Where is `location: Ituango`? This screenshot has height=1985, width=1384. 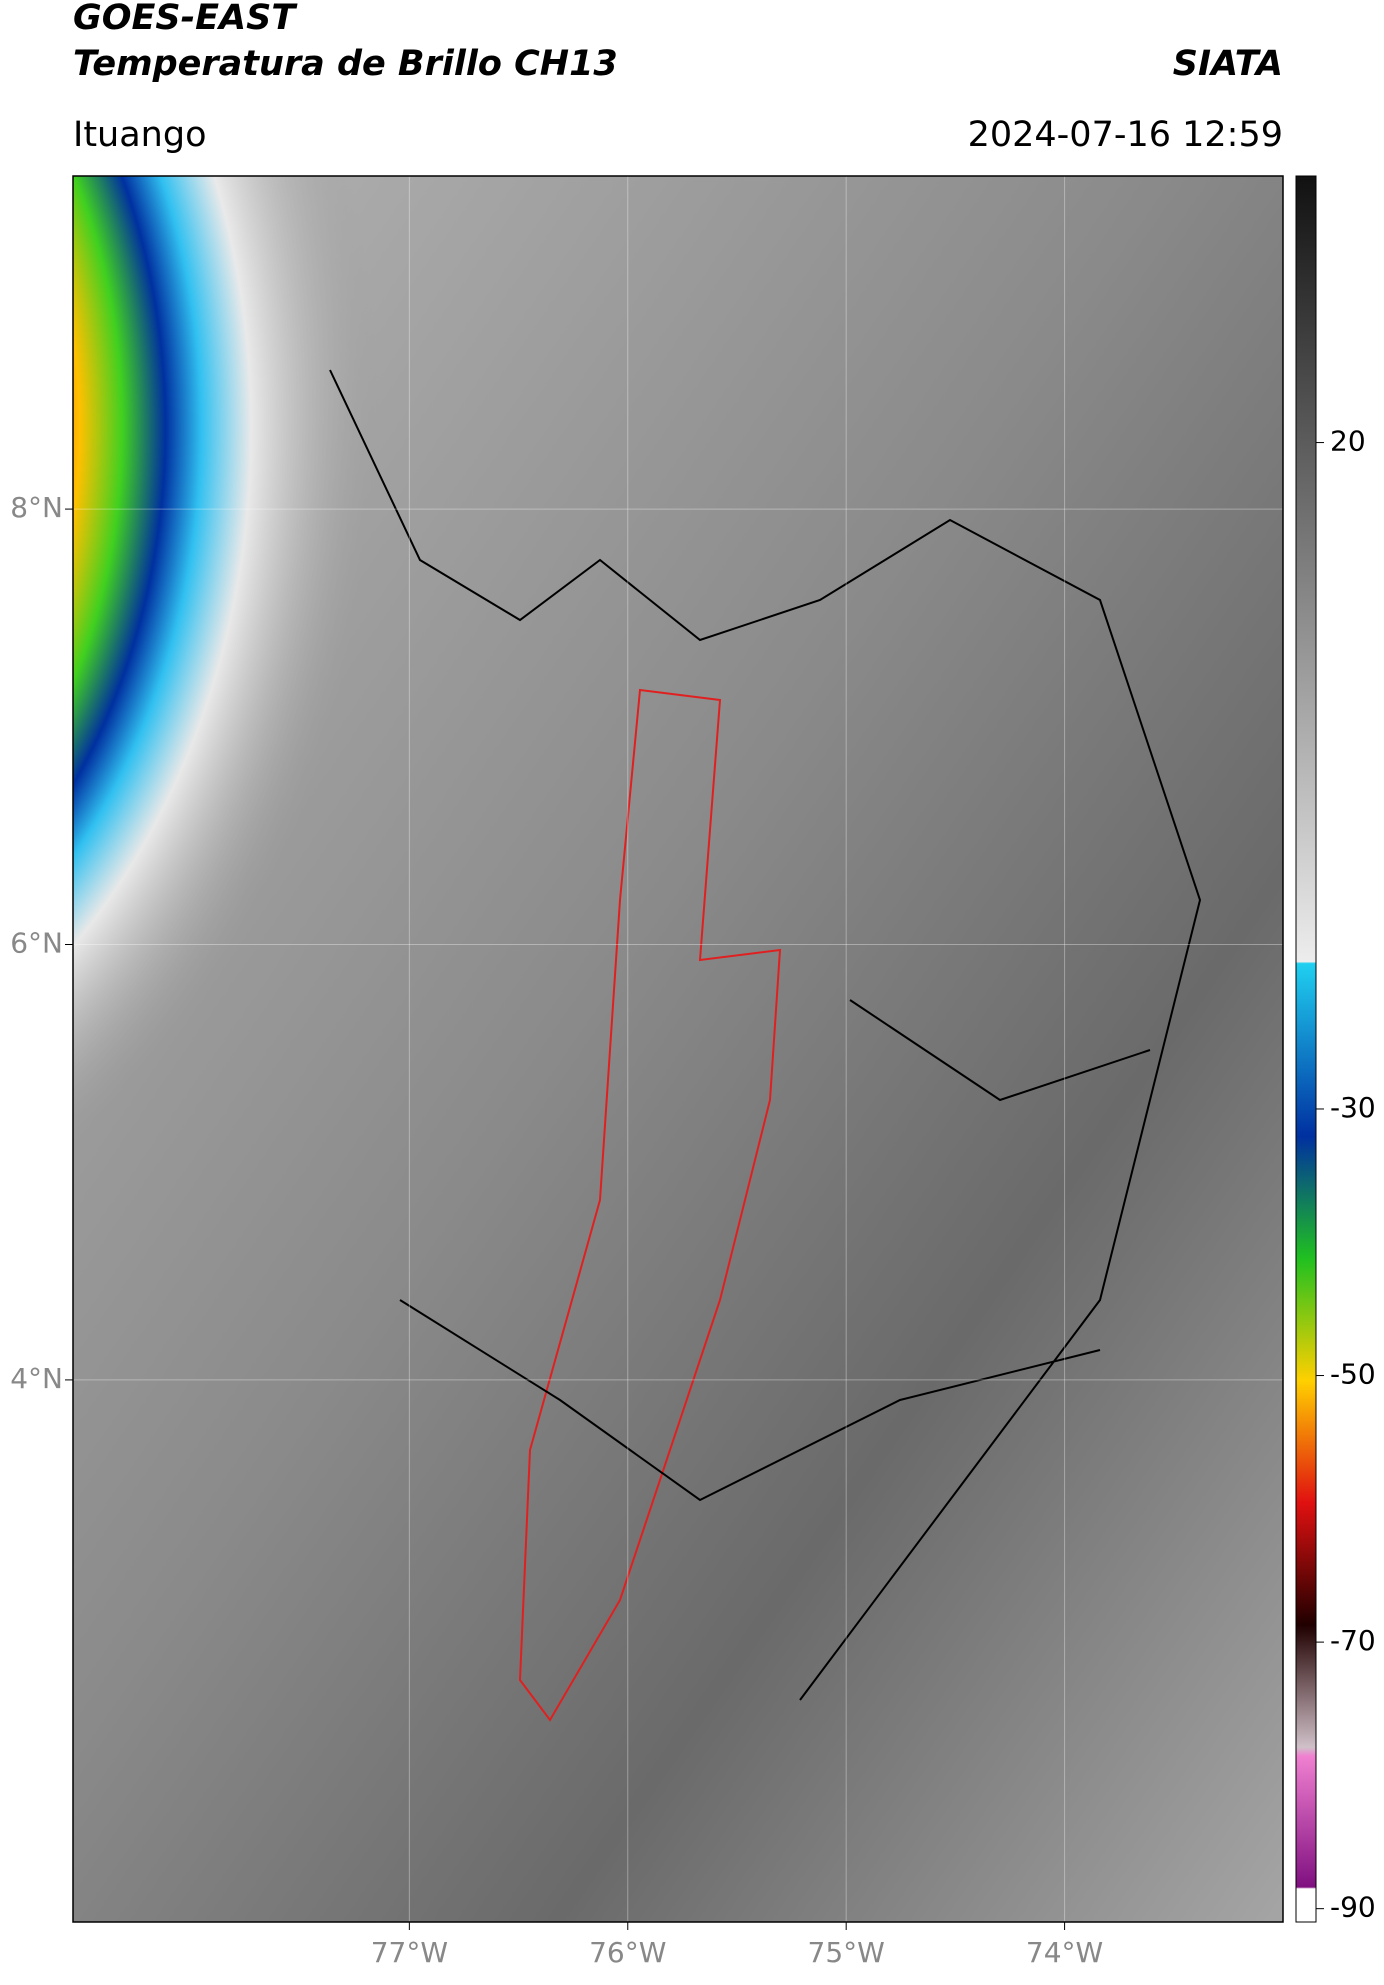 location: Ituango is located at coordinates (140, 135).